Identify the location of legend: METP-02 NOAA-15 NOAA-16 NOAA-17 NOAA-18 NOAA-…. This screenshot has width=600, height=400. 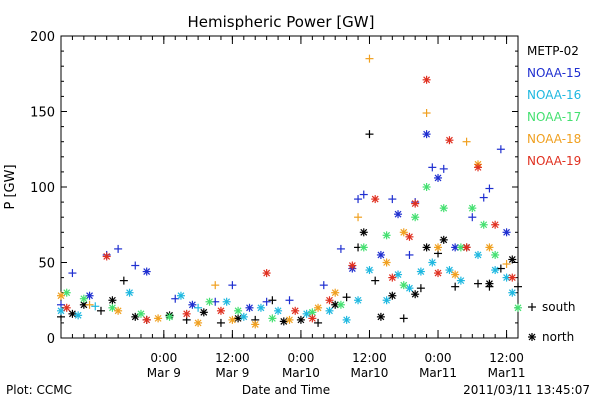
(554, 194).